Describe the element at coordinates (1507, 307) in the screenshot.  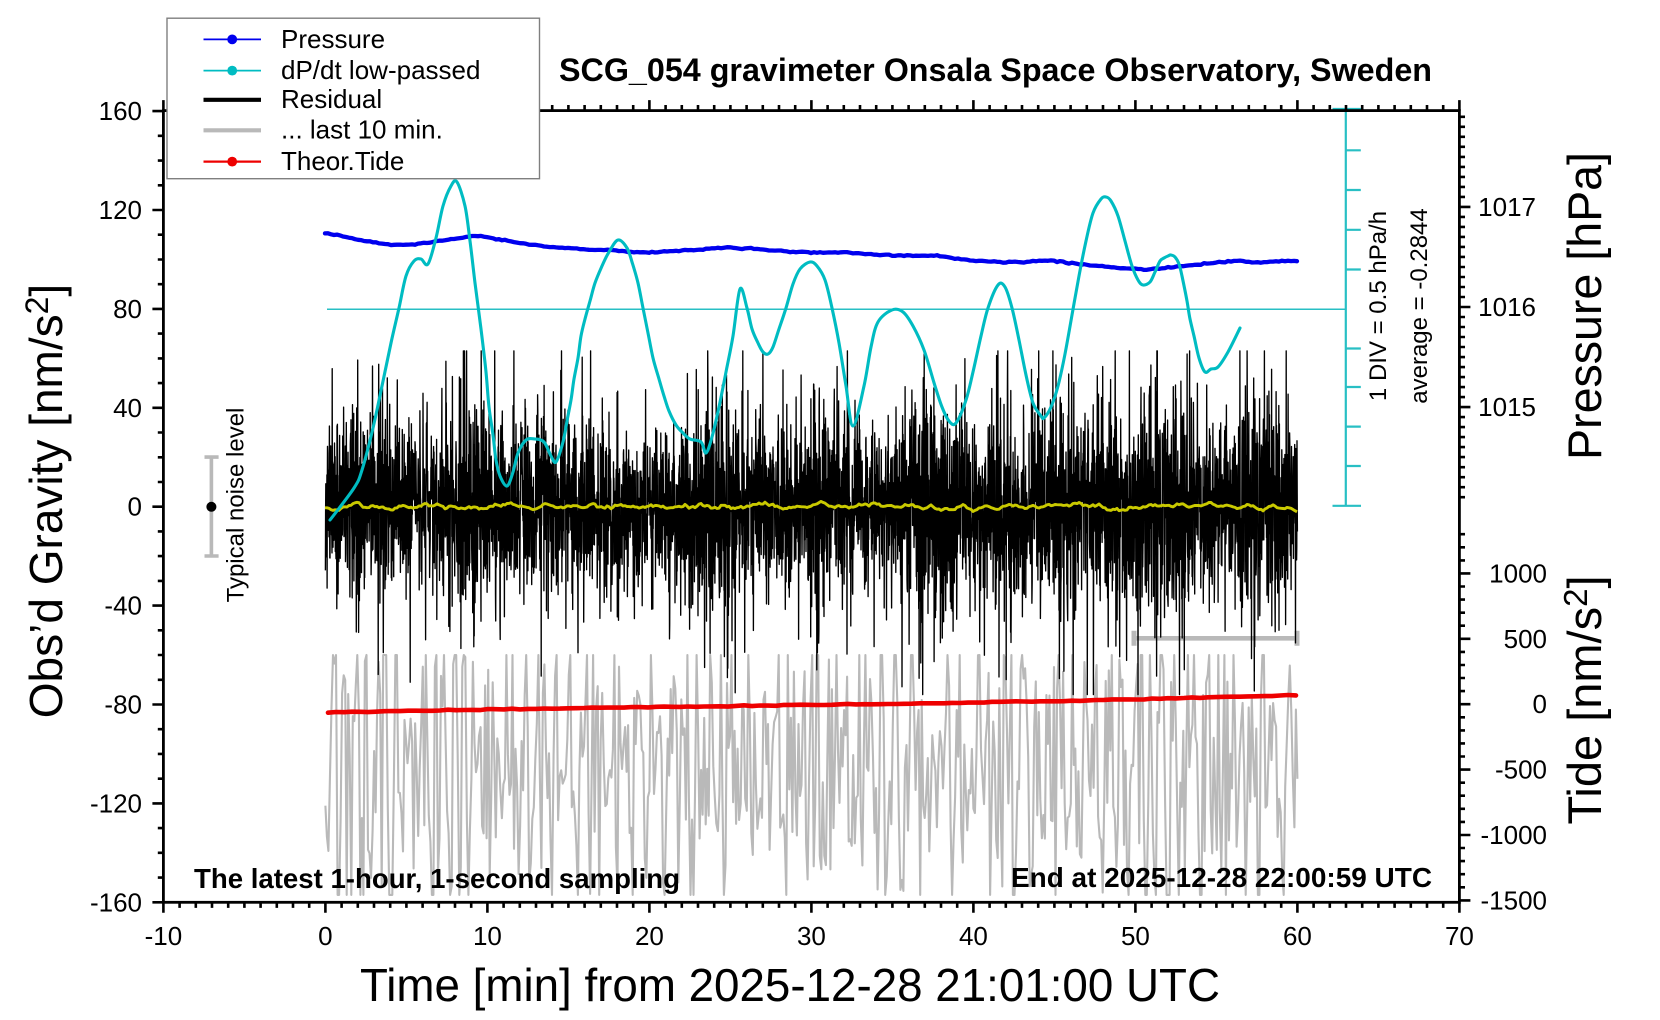
I see `svg-text: 1016` at that location.